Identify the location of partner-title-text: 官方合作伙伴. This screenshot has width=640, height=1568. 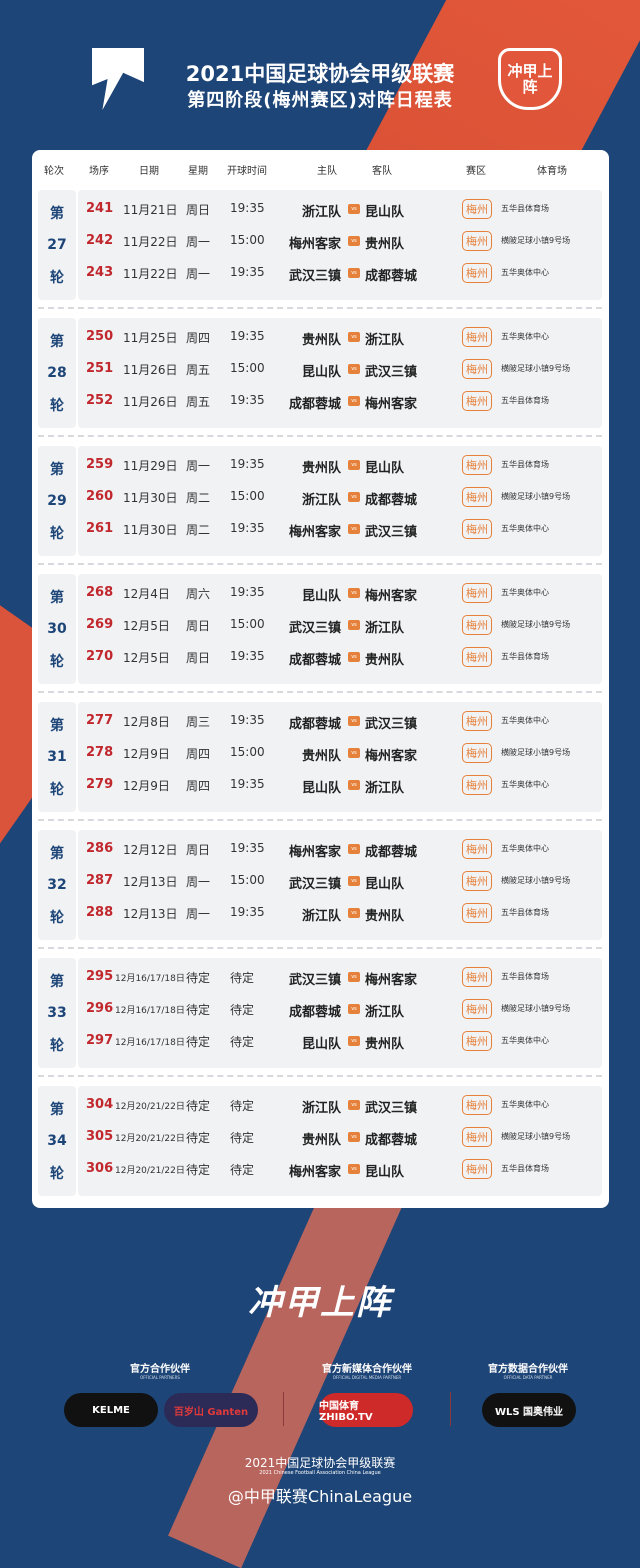
(160, 1369).